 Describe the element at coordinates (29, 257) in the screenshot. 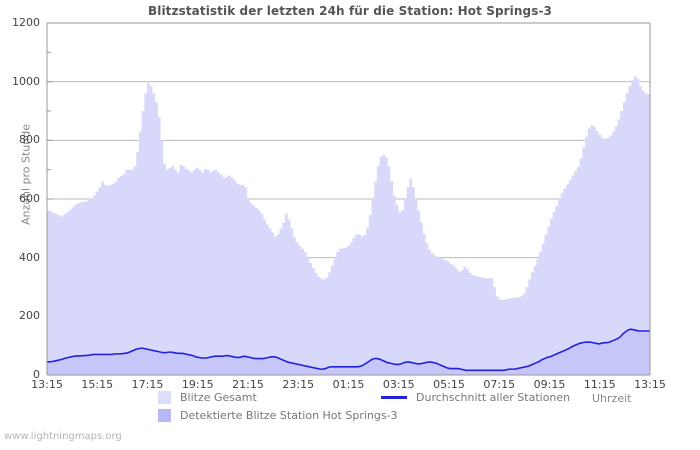

I see `y-tick-label: 400` at that location.